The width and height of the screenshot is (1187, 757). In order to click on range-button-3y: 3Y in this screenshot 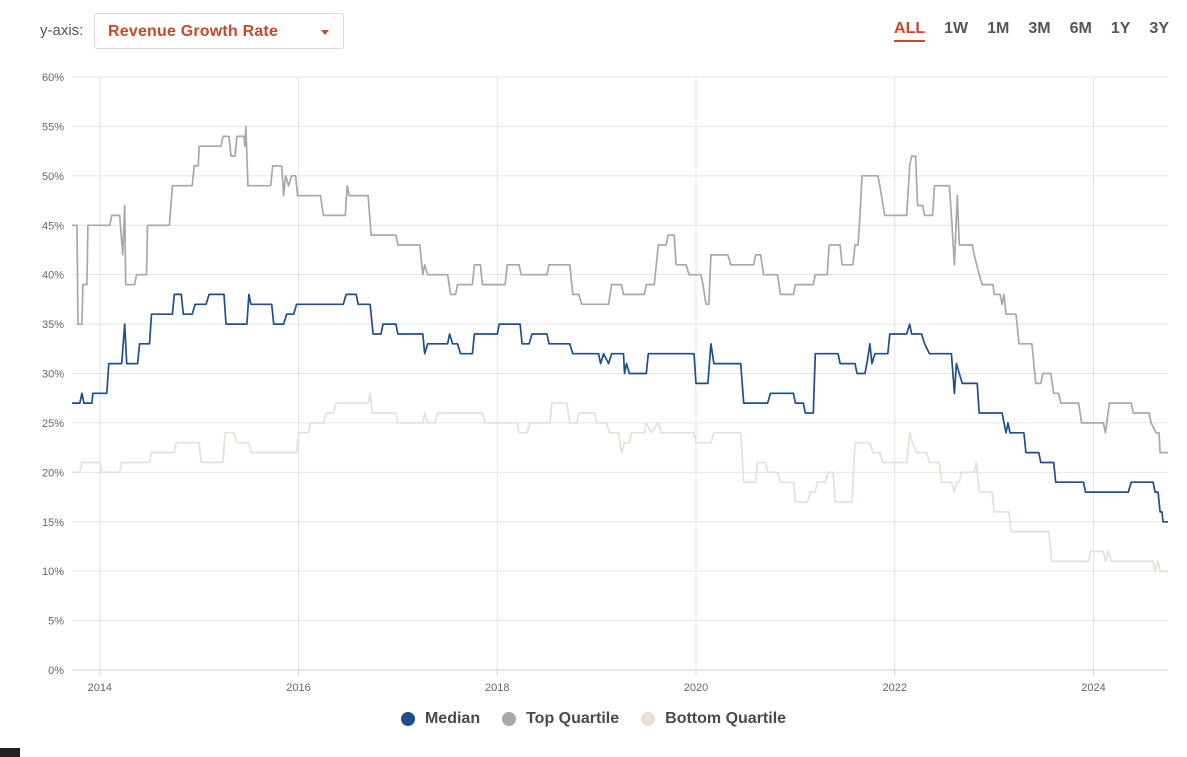, I will do `click(1159, 28)`.